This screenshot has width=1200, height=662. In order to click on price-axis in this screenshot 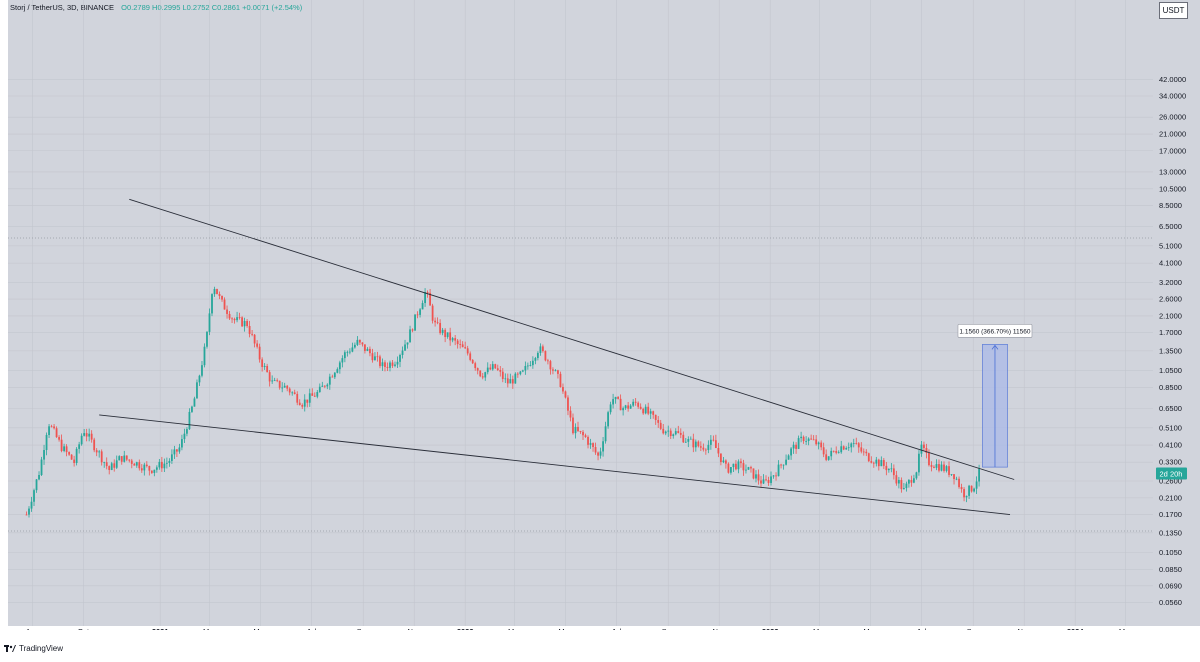, I will do `click(1176, 313)`.